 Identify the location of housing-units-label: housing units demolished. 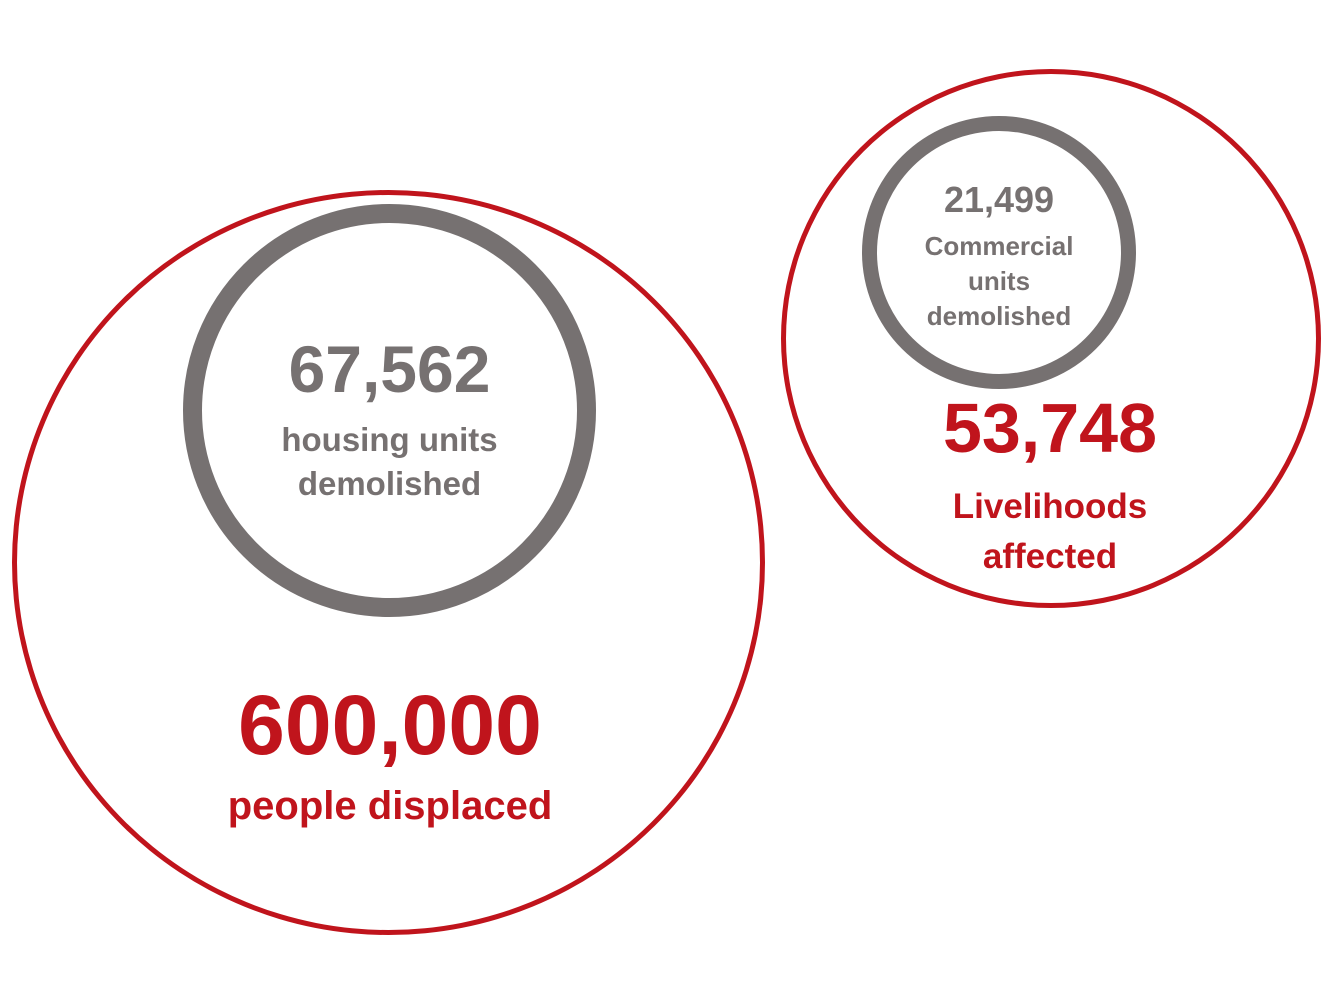
(389, 462).